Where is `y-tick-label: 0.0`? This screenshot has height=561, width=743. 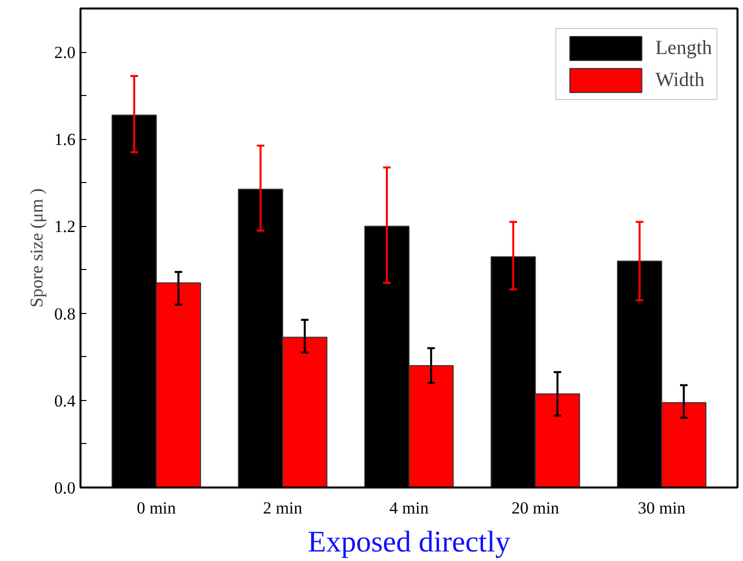 y-tick-label: 0.0 is located at coordinates (65, 488).